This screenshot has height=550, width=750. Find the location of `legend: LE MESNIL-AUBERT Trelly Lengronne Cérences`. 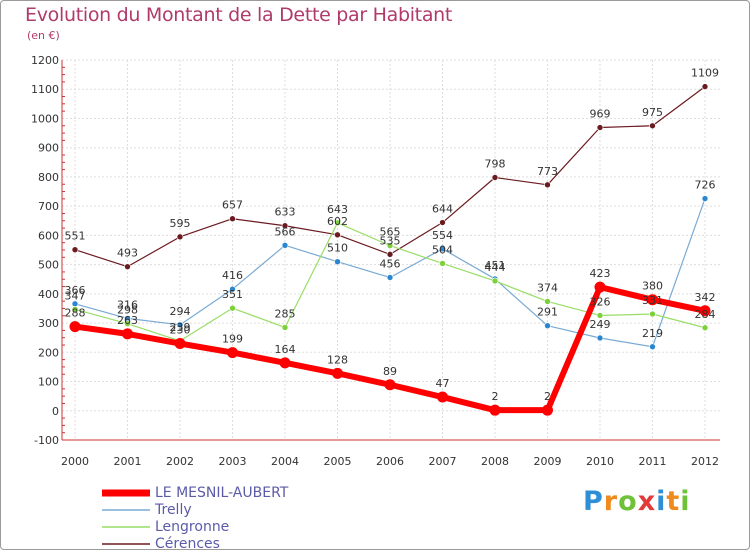

legend: LE MESNIL-AUBERT Trelly Lengronne Cérences is located at coordinates (210, 517).